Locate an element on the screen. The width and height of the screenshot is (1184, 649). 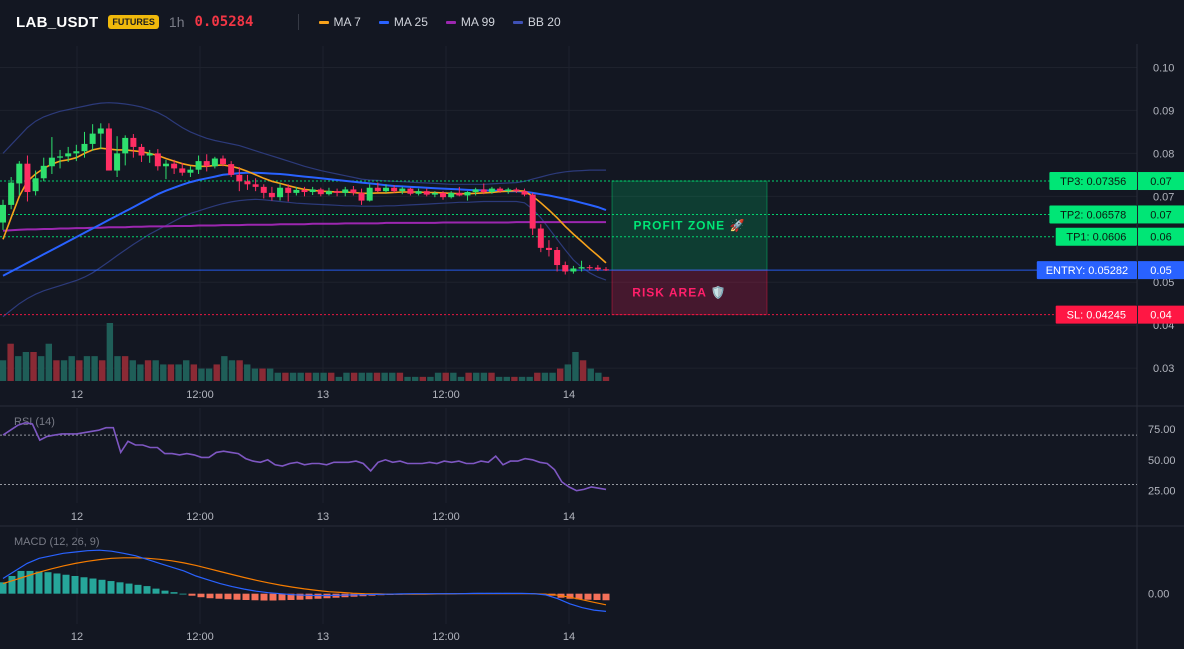
legend-ma7: MA 7 is located at coordinates (339, 22).